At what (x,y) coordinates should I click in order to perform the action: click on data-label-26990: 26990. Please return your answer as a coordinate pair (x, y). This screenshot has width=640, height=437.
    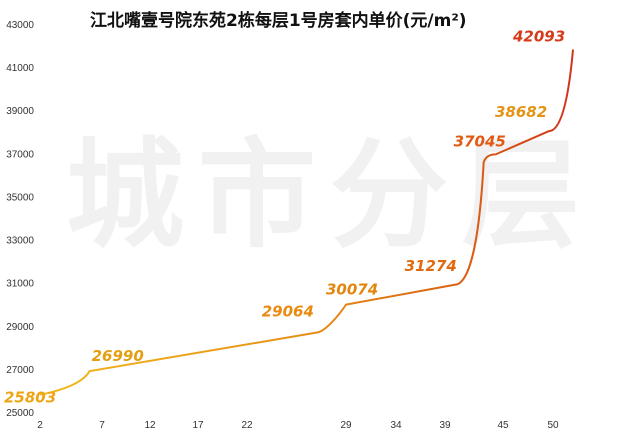
    Looking at the image, I should click on (118, 356).